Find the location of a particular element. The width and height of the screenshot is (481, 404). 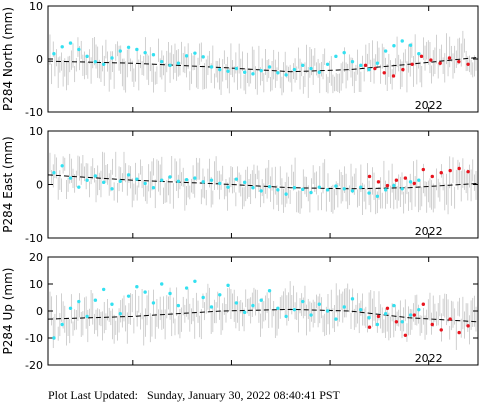

plot-updated-value: Sunday, January 30, 2022 08:40:41 PST is located at coordinates (243, 395).